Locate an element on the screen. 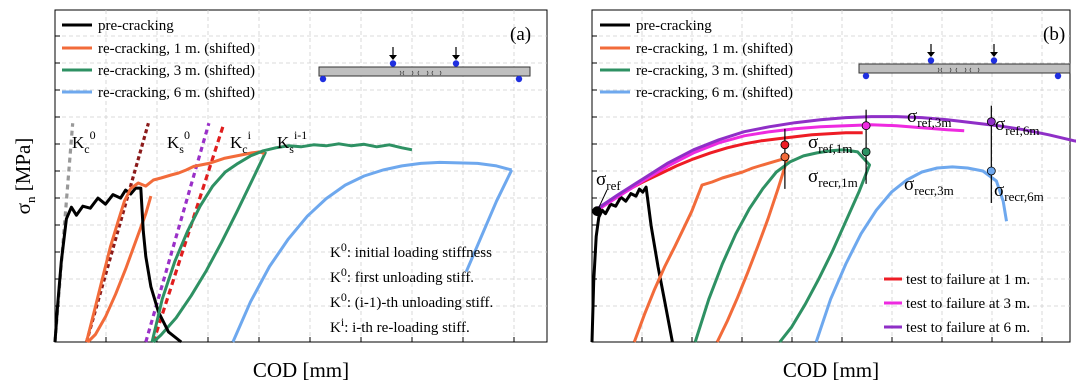  svg-text: Kci is located at coordinates (241, 142).